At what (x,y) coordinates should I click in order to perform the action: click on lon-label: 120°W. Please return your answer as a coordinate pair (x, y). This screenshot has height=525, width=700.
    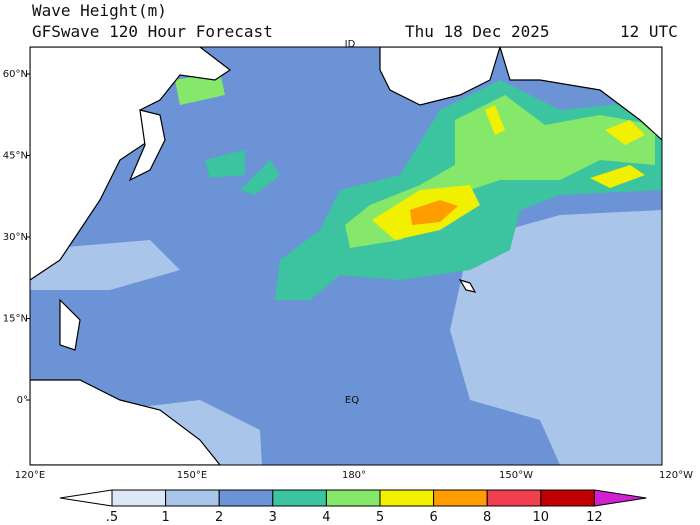
    Looking at the image, I should click on (676, 475).